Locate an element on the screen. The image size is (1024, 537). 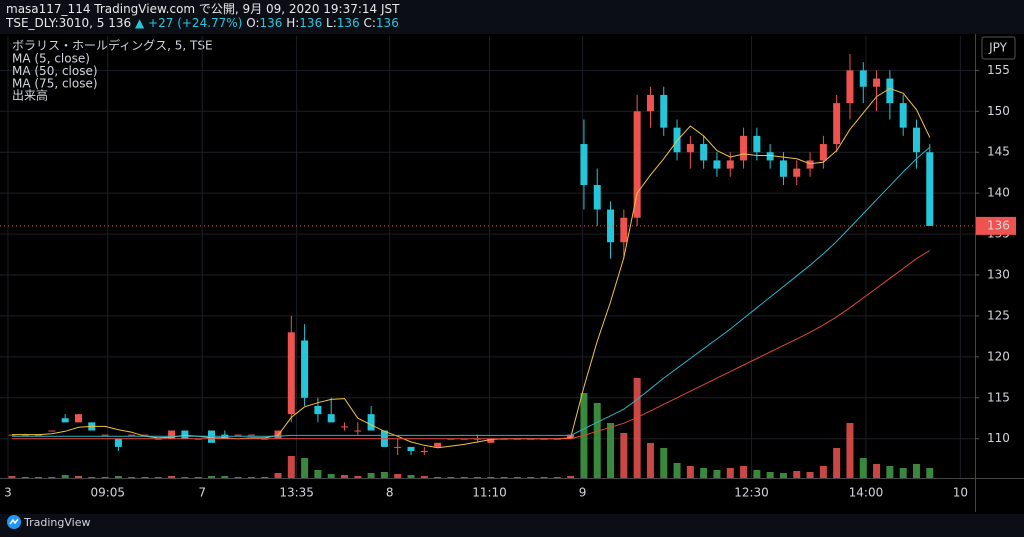
x-tick-label: 8 is located at coordinates (390, 493).